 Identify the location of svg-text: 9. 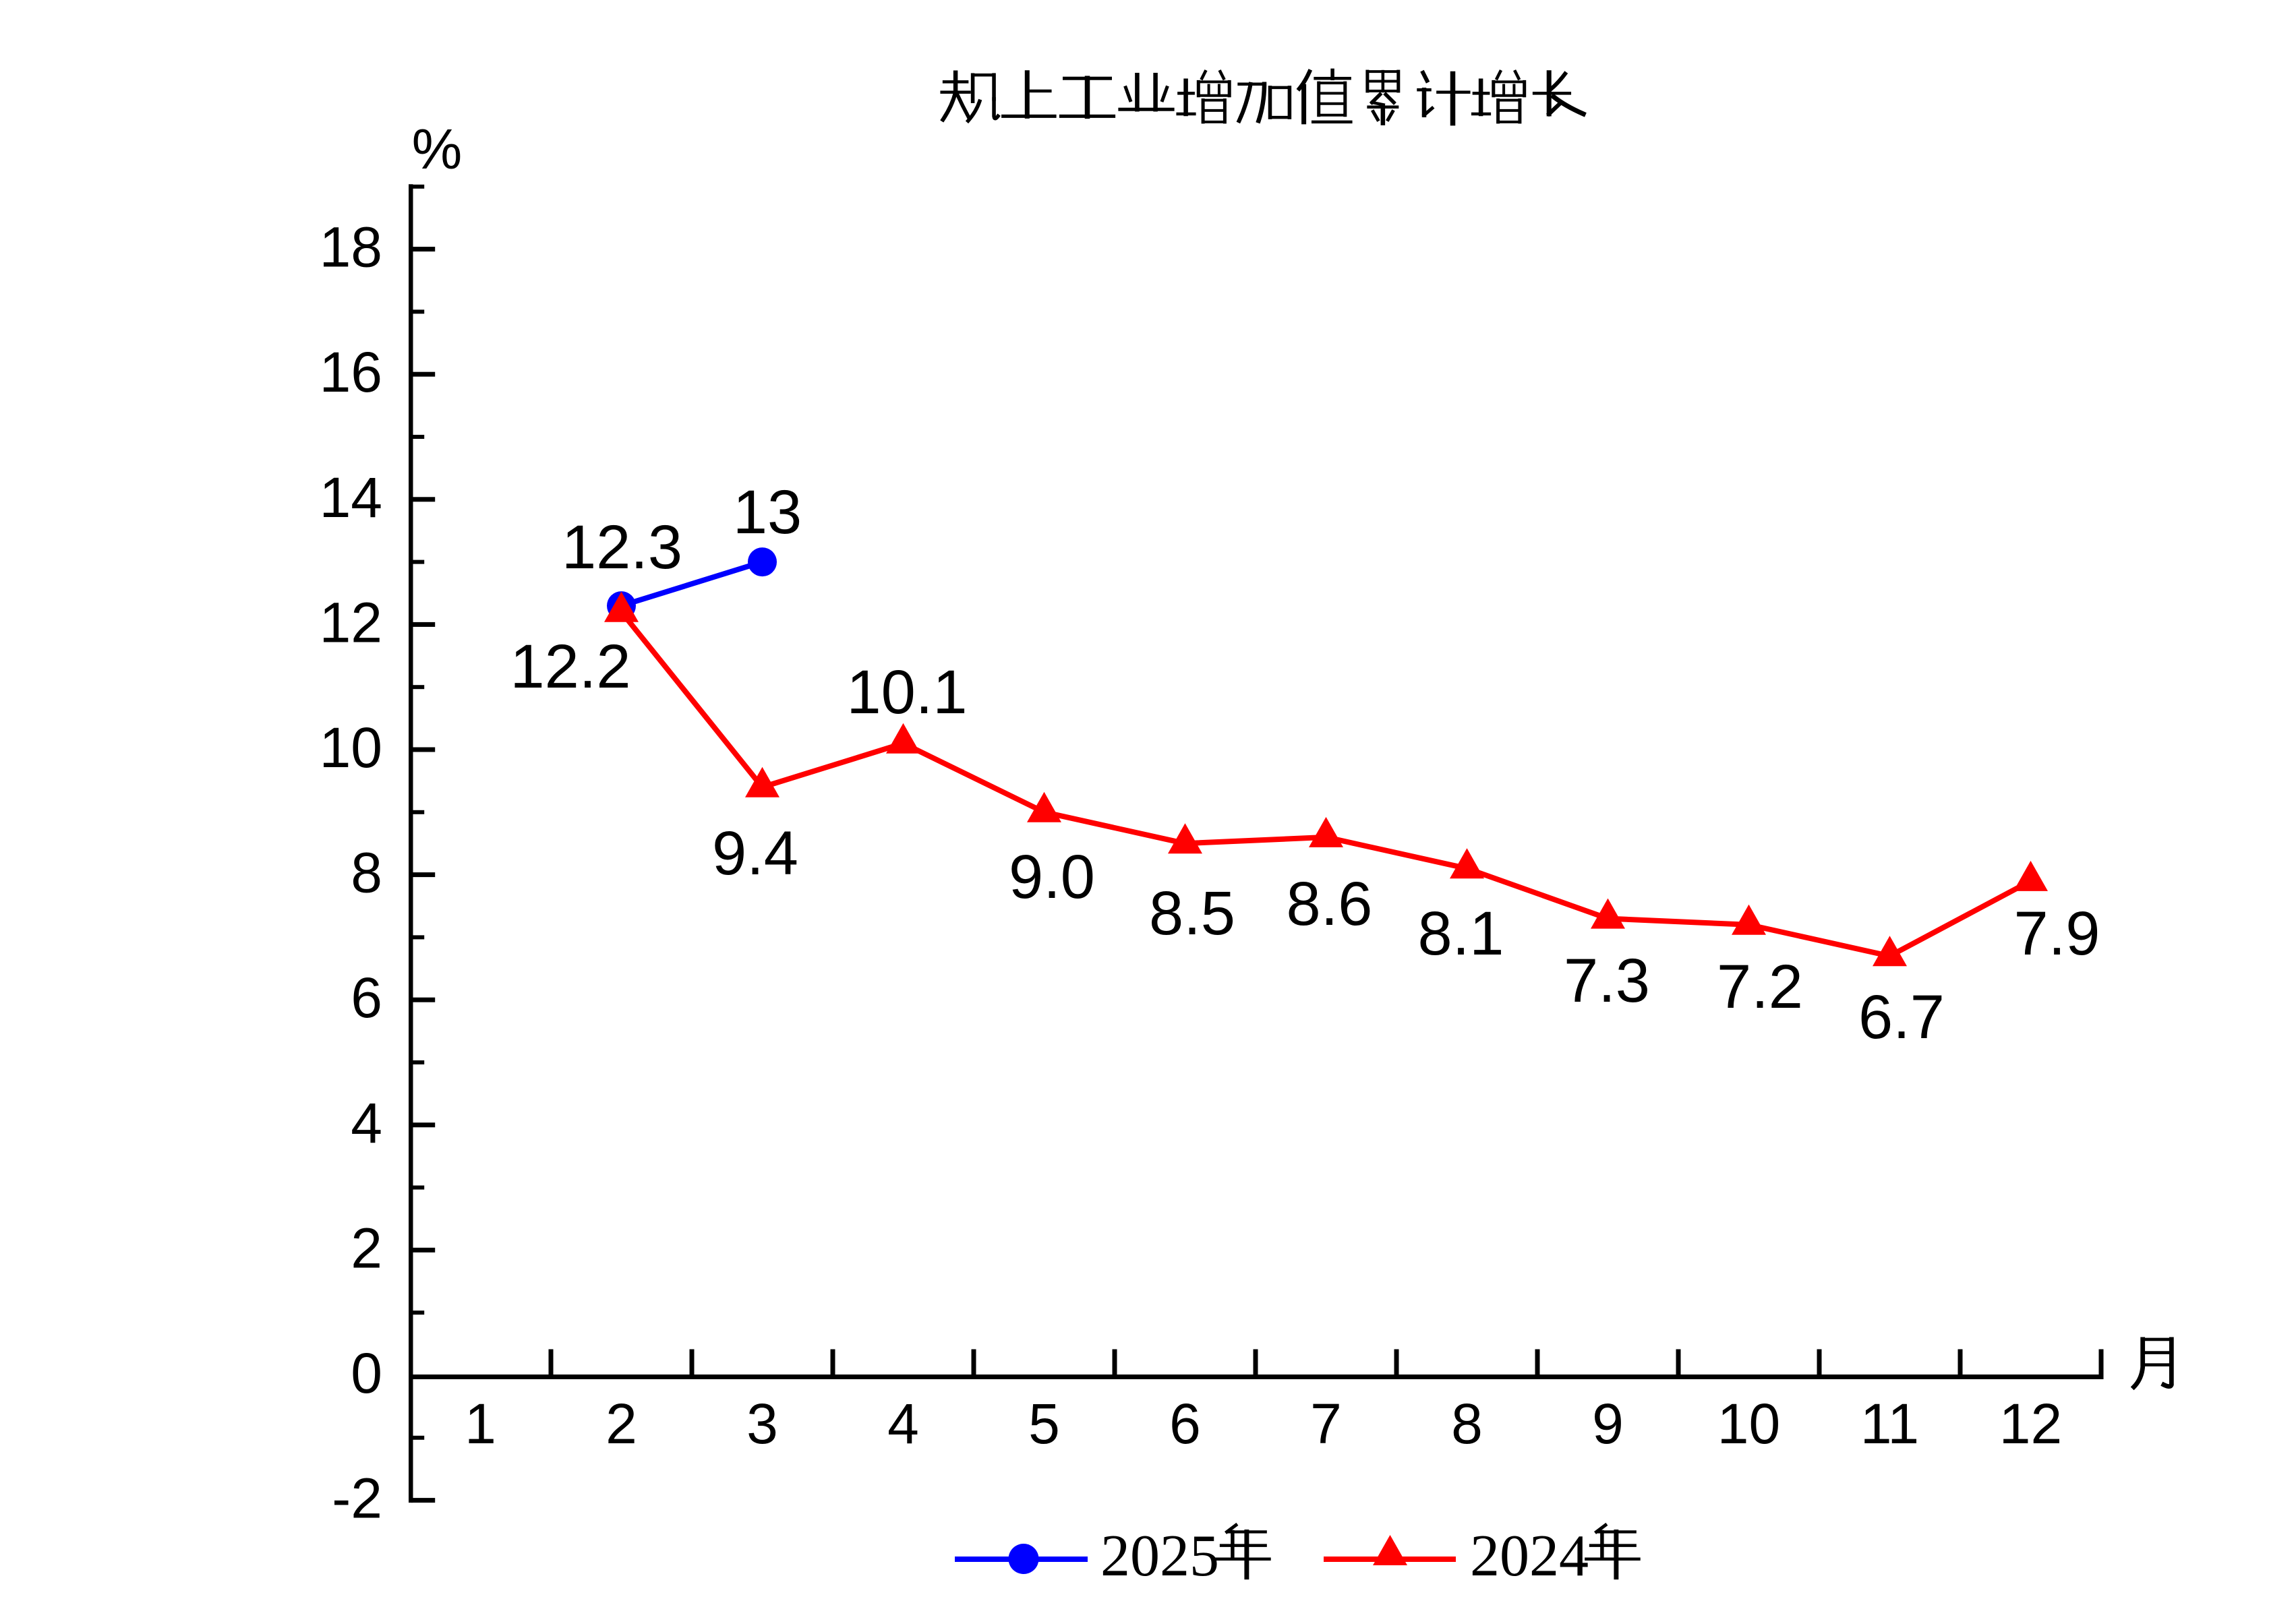
(1608, 1424).